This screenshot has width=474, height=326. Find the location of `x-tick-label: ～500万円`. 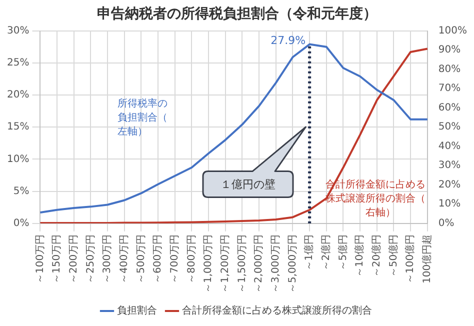

x-tick-label: ～500万円 is located at coordinates (141, 259).